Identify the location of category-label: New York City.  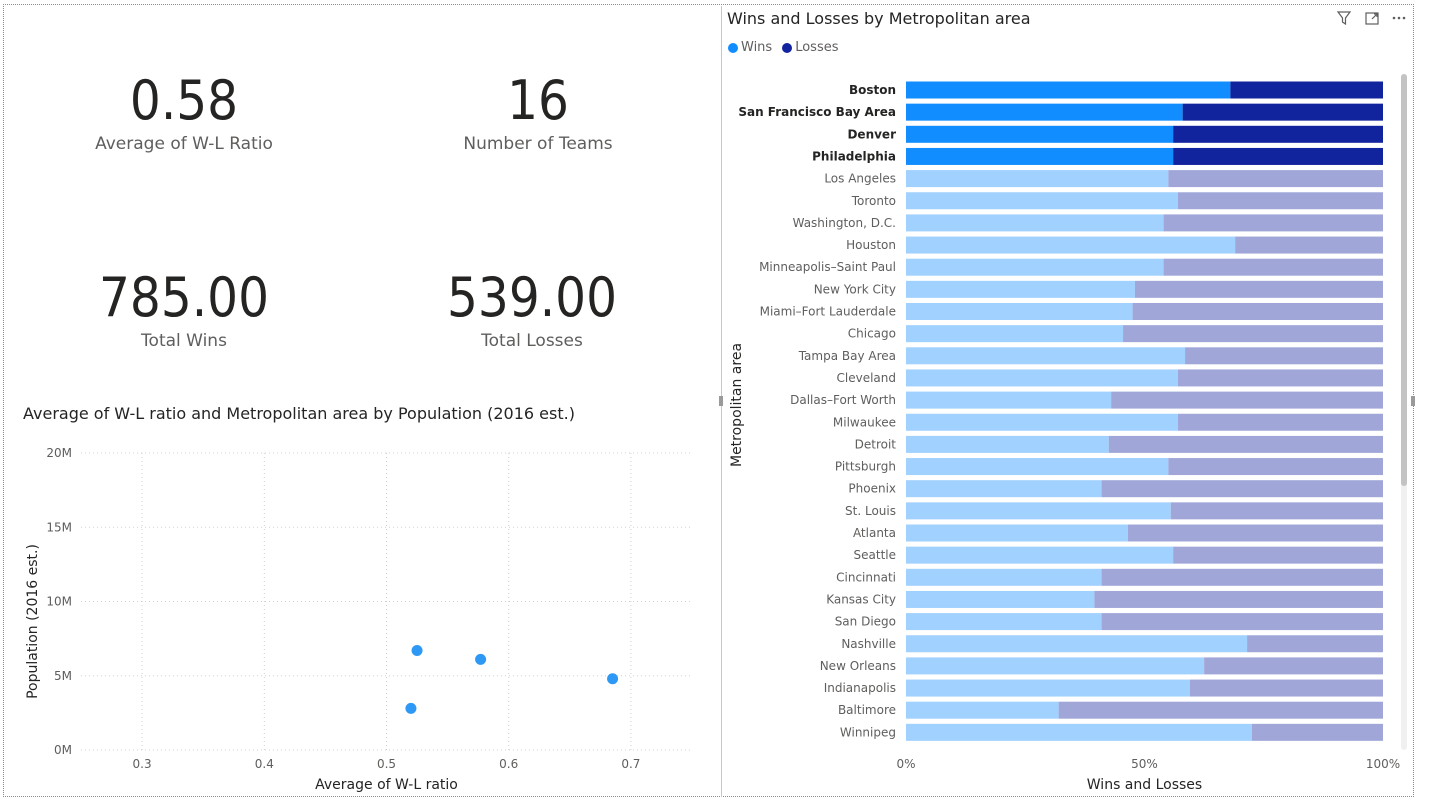
(855, 289).